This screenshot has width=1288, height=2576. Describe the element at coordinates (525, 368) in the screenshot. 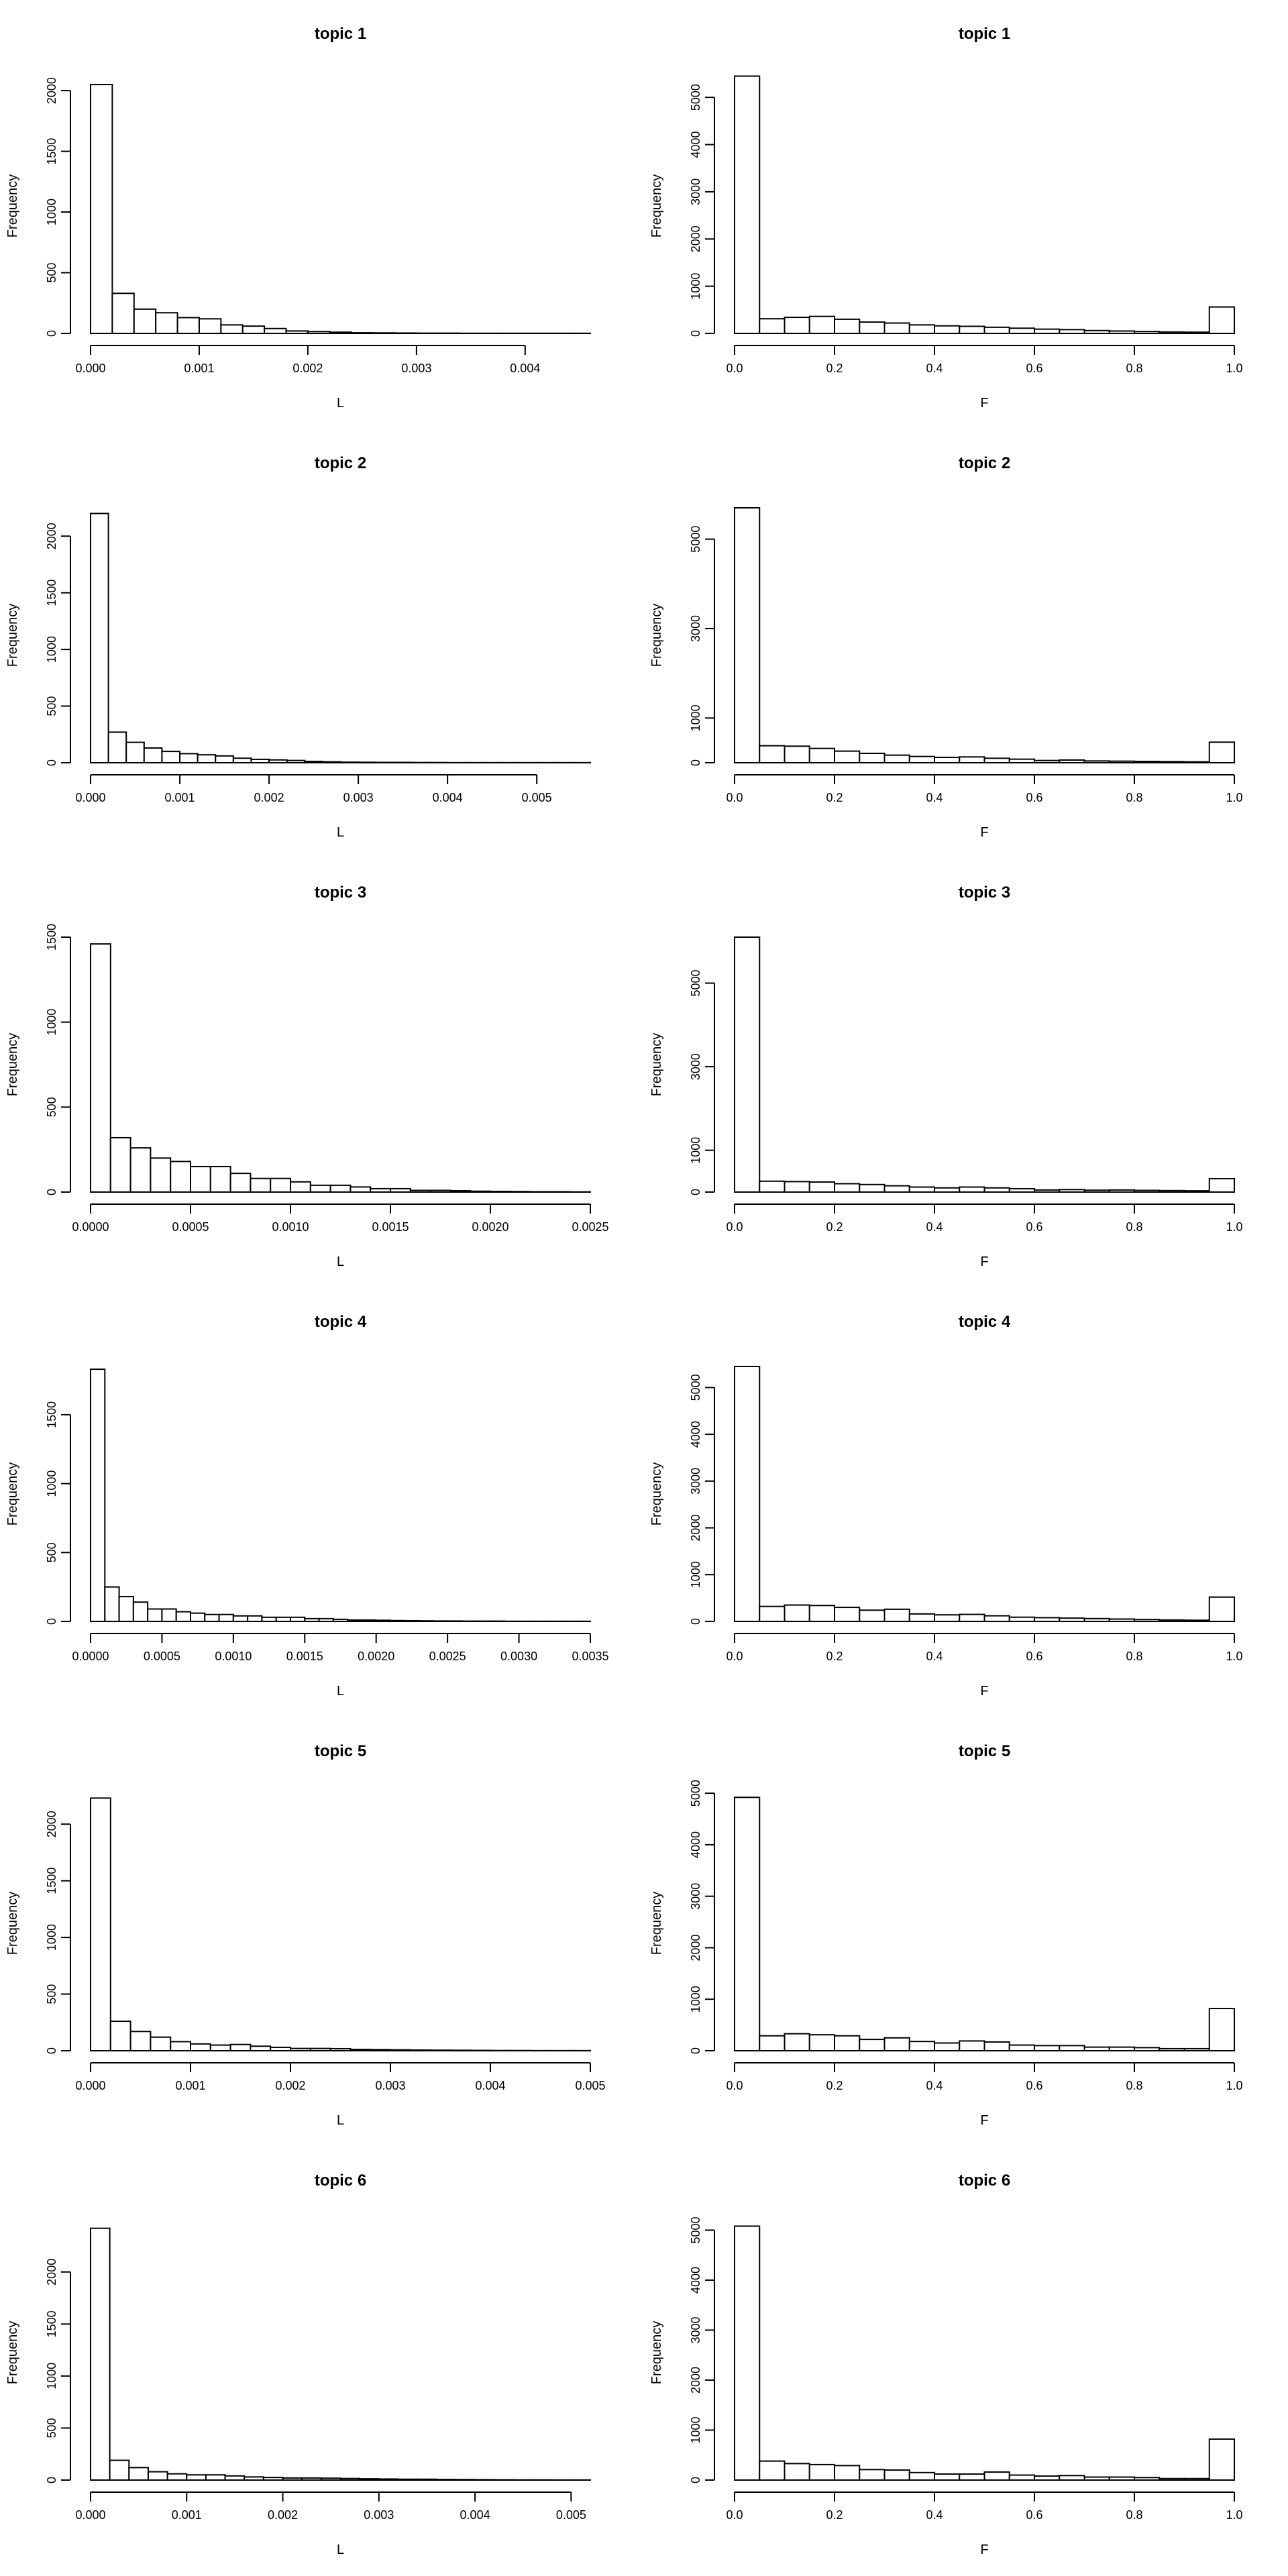

I see `x-tick-label: 0.004` at that location.